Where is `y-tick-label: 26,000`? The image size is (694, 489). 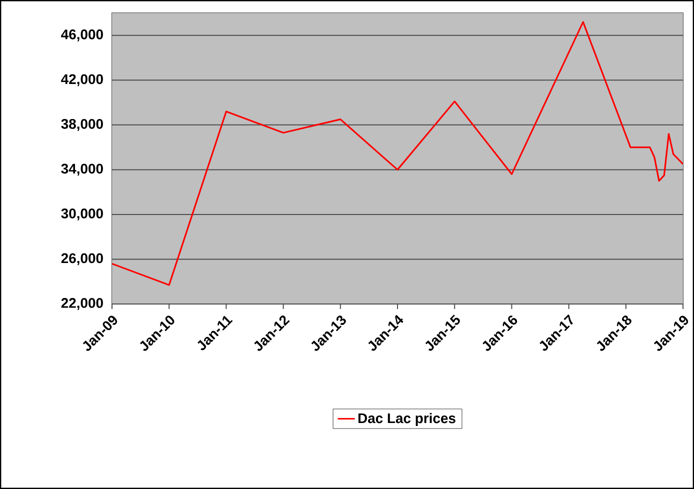
y-tick-label: 26,000 is located at coordinates (82, 259).